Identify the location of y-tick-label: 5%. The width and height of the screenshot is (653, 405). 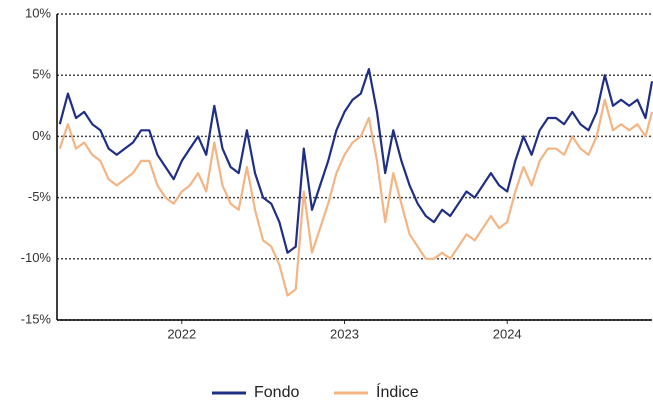
(41, 74).